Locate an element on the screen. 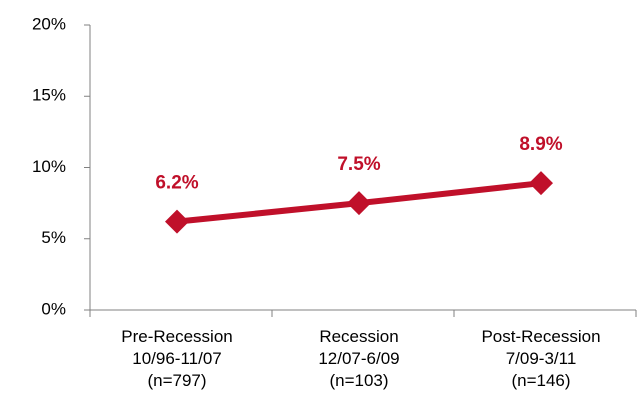 Image resolution: width=640 pixels, height=404 pixels. x-tick-label: Pre-Recession 10/96-11/07 (n=797) is located at coordinates (177, 358).